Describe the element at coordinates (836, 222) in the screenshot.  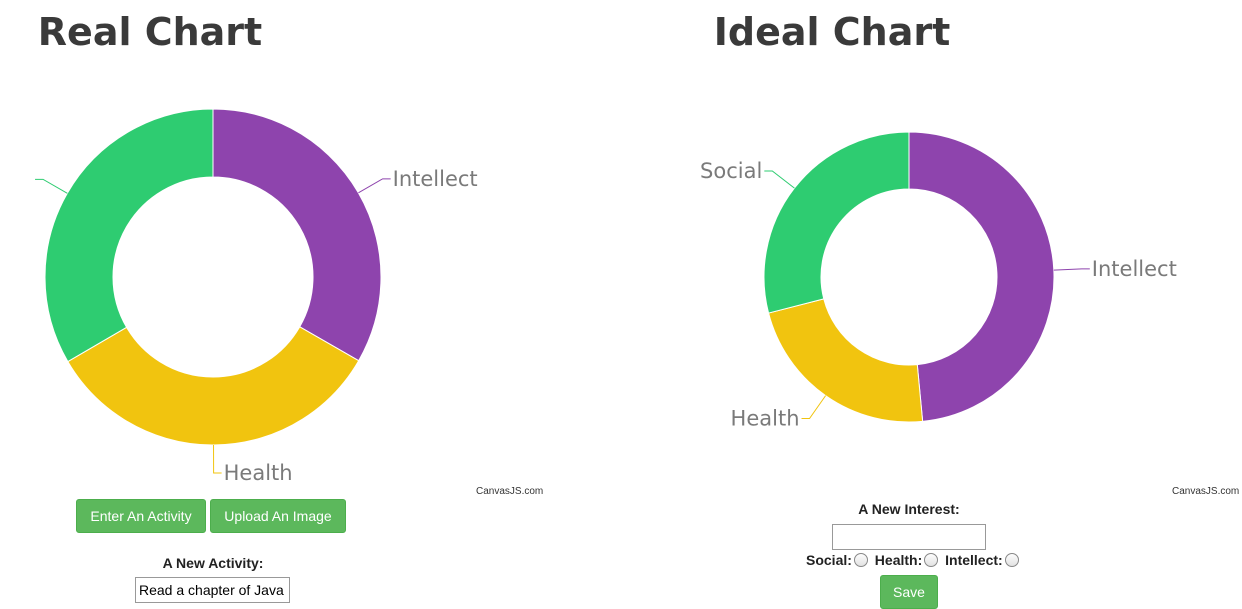
I see `slice-social` at that location.